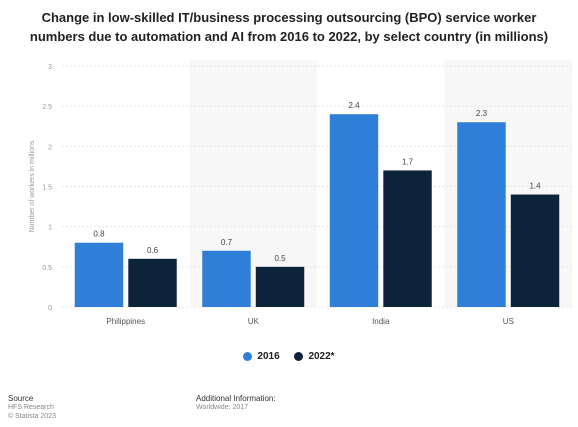  Describe the element at coordinates (408, 161) in the screenshot. I see `data-label: 1.7` at that location.